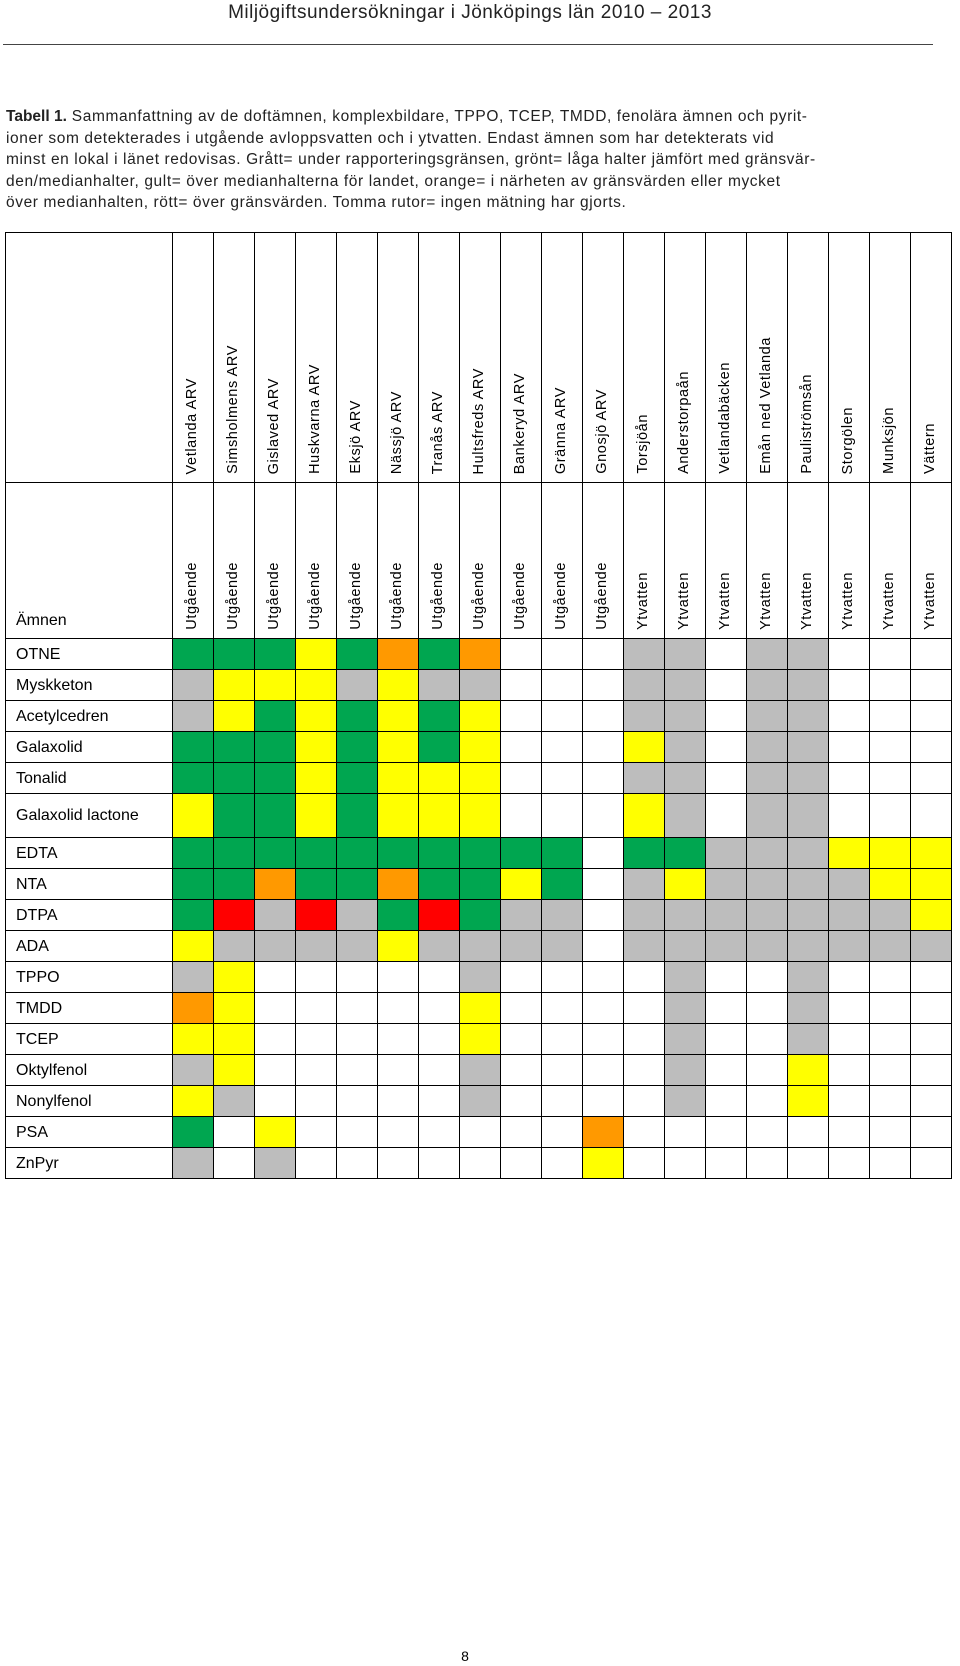  Describe the element at coordinates (808, 357) in the screenshot. I see `site-header: Pauliströmsån` at that location.